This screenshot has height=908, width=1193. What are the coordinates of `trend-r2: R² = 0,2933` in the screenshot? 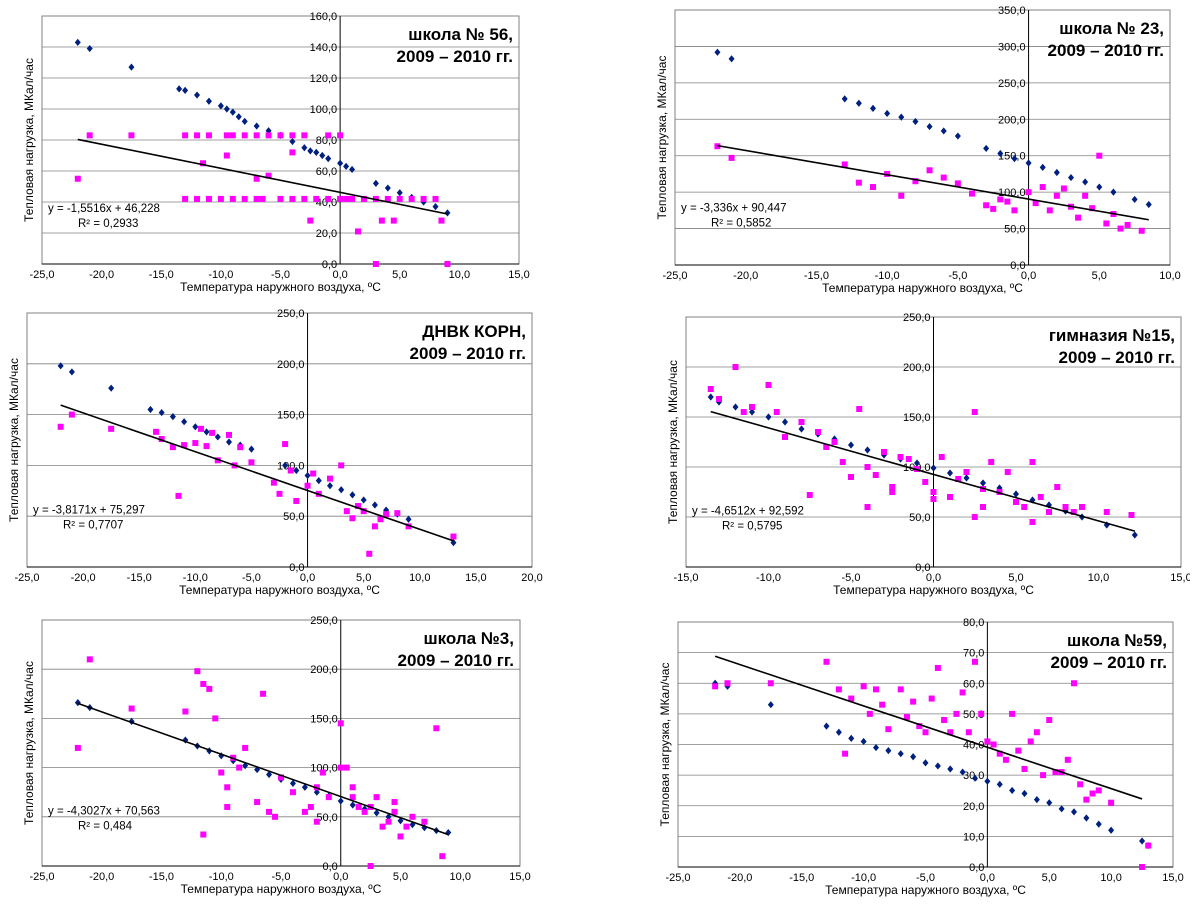 It's located at (108, 224).